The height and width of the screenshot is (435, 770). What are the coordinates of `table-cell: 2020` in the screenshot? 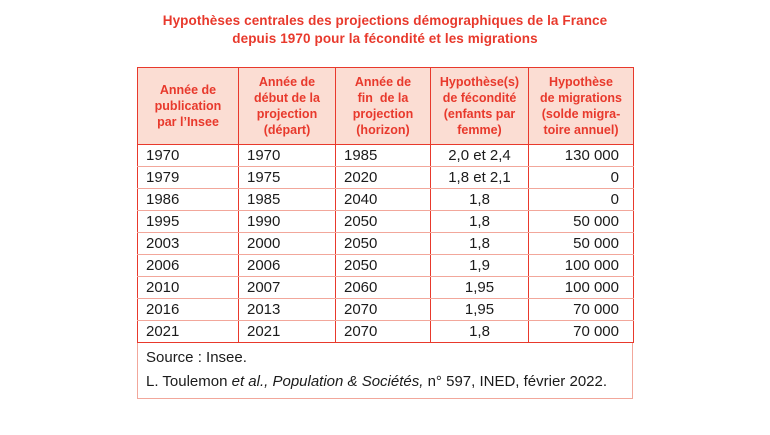 It's located at (383, 177).